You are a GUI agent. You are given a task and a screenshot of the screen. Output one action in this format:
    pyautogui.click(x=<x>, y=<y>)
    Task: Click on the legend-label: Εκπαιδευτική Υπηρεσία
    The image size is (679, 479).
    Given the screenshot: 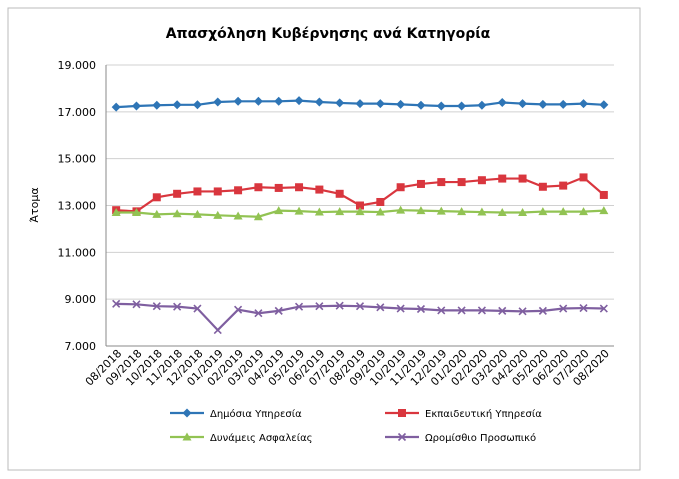 What is the action you would take?
    pyautogui.click(x=483, y=414)
    